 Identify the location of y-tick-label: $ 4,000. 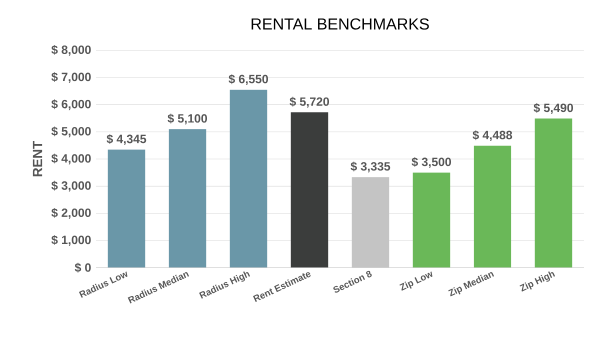
(71, 159).